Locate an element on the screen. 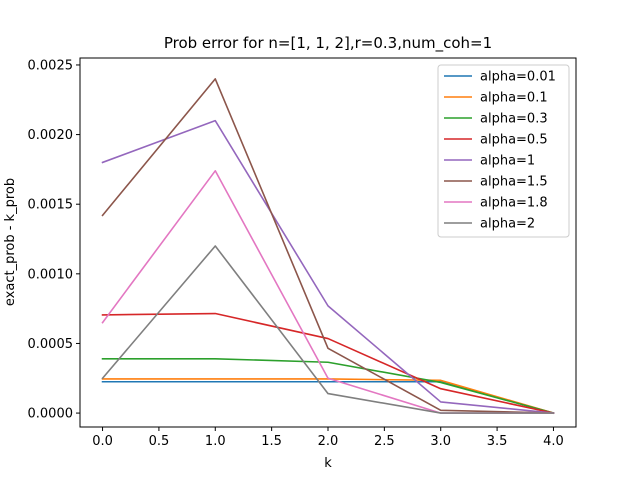 The height and width of the screenshot is (480, 640). x-tick-label: 2.5 is located at coordinates (384, 441).